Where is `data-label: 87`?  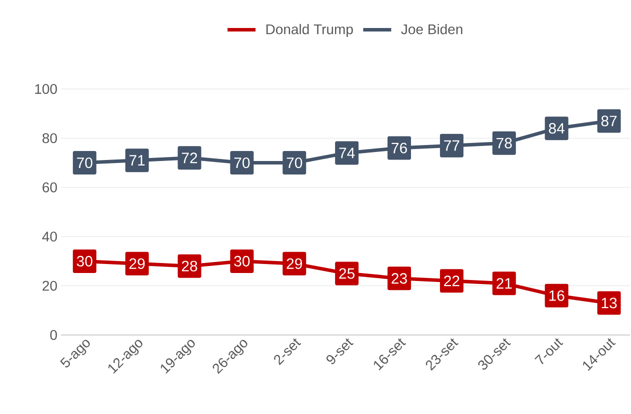
data-label: 87 is located at coordinates (609, 121).